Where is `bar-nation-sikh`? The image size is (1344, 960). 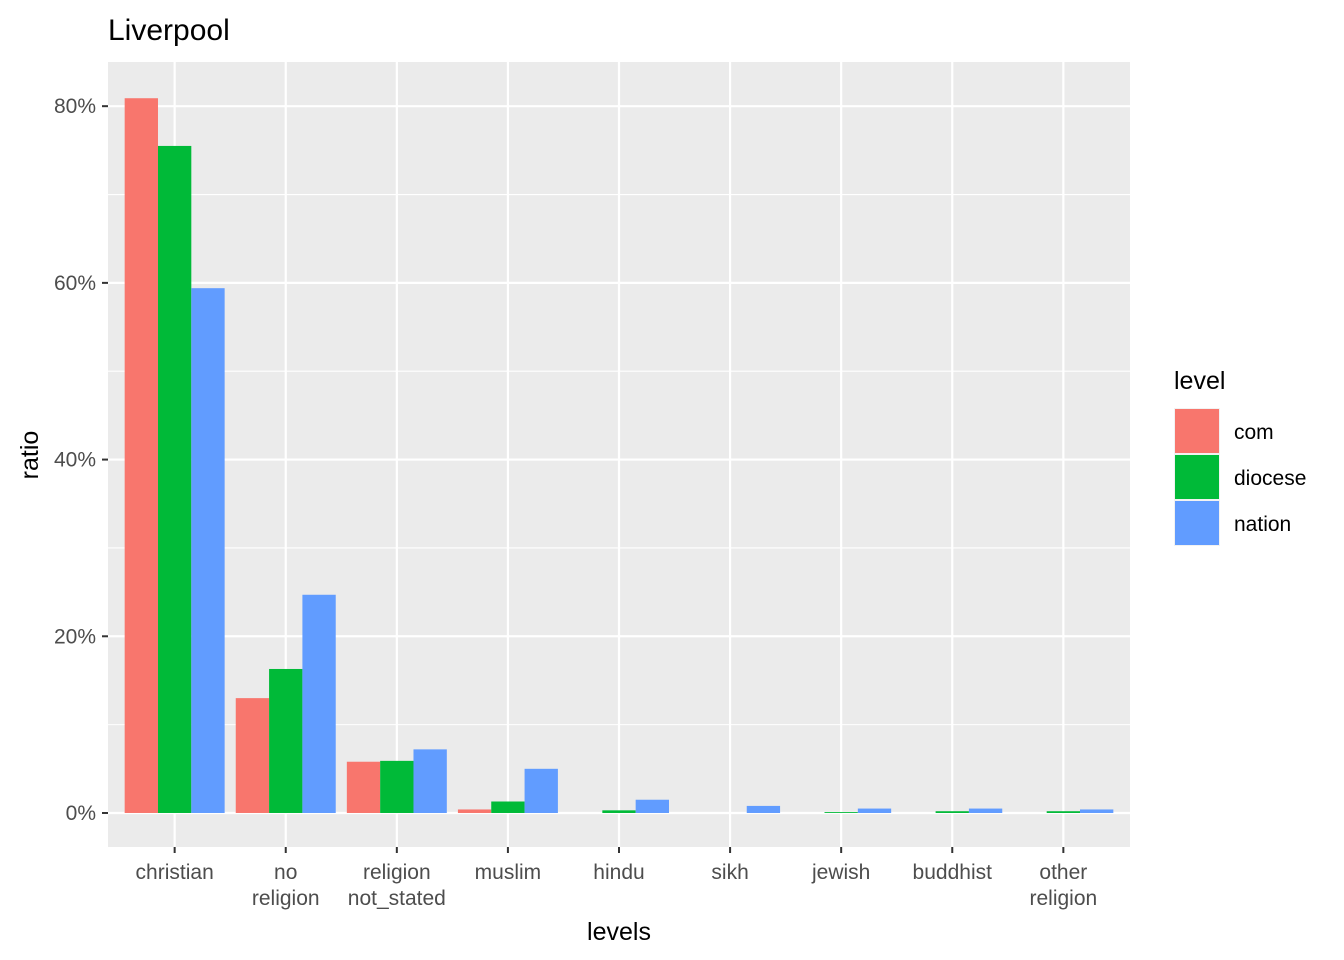 bar-nation-sikh is located at coordinates (763, 809).